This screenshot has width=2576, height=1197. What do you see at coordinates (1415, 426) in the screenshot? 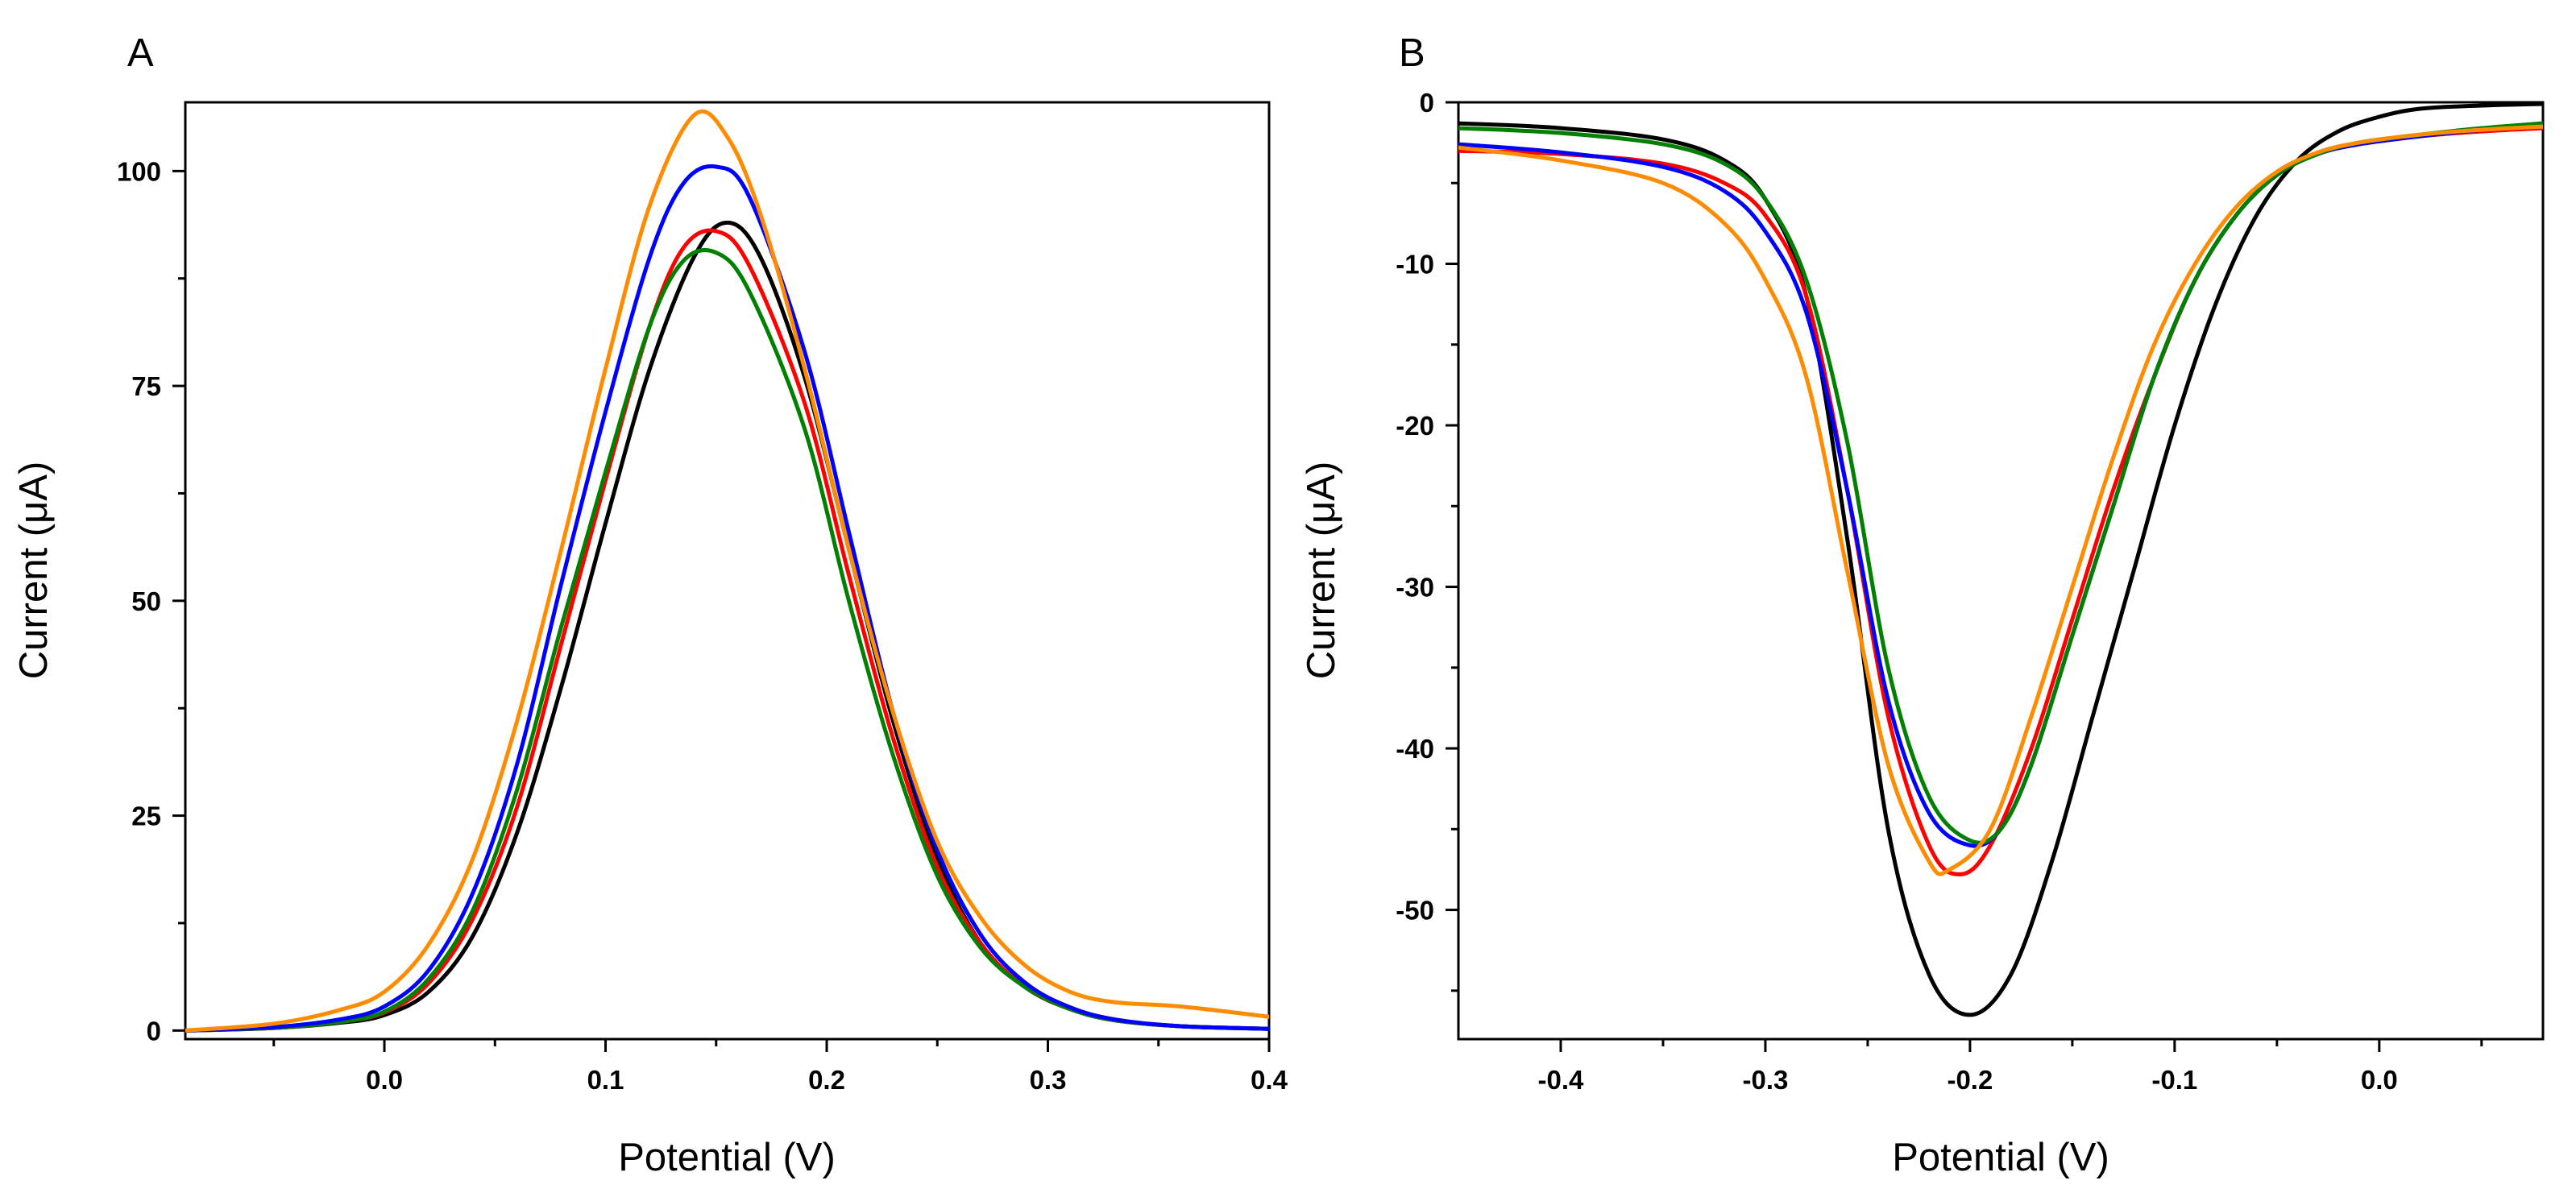
I see `panel-b-y-tick-label: -20` at bounding box center [1415, 426].